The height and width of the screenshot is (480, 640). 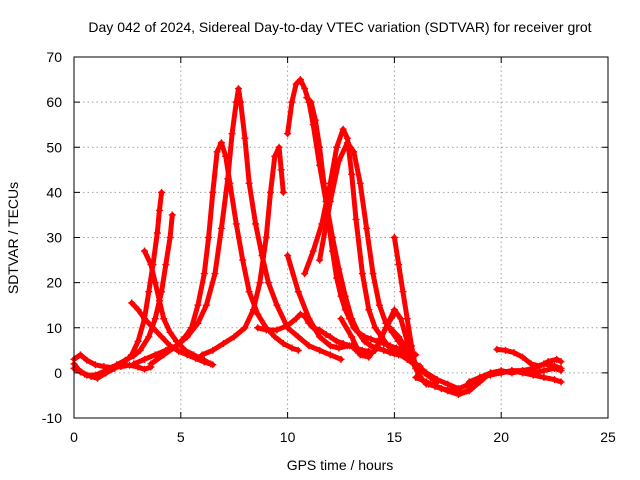 What do you see at coordinates (608, 437) in the screenshot?
I see `x-tick-label: 25` at bounding box center [608, 437].